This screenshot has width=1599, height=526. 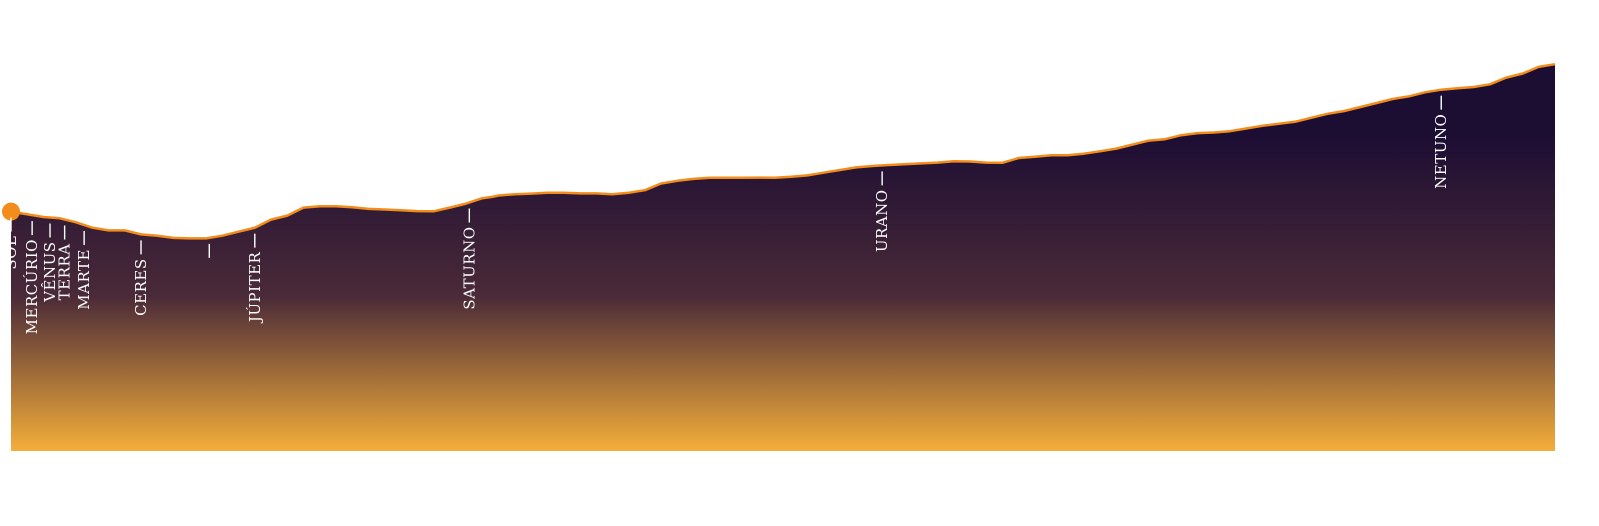 I want to click on planet-label: JÚPITER, so click(x=255, y=287).